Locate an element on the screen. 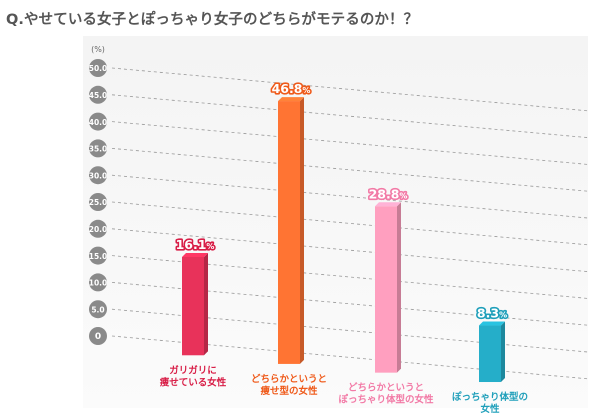  page-title: Q.やせている女子とぽっちゃり女子のどちらがモテるのか！？ is located at coordinates (212, 20).